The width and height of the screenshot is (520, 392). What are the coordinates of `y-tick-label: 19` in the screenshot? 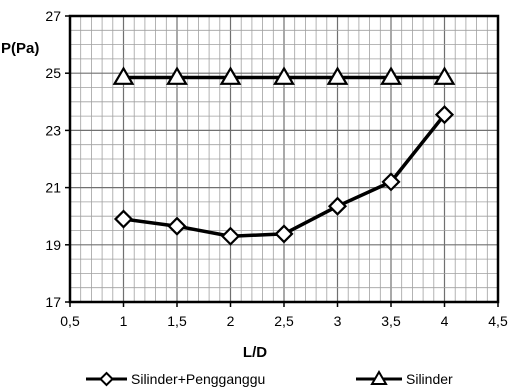 It's located at (53, 245).